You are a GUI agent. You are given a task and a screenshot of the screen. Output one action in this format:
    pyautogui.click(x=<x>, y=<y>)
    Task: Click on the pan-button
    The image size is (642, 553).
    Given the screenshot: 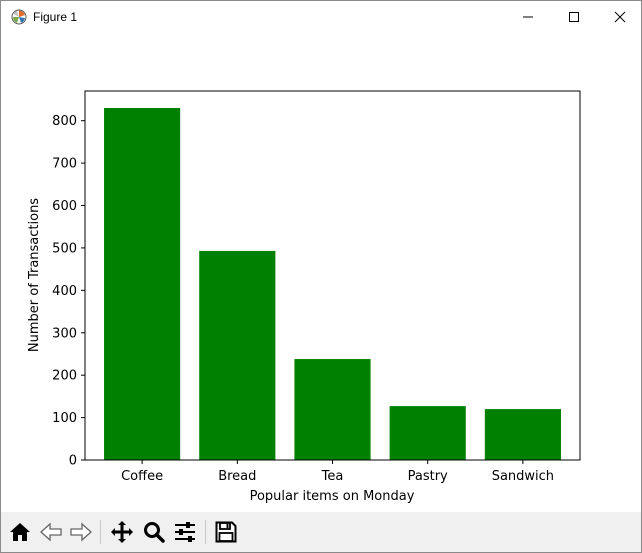 What is the action you would take?
    pyautogui.click(x=122, y=532)
    